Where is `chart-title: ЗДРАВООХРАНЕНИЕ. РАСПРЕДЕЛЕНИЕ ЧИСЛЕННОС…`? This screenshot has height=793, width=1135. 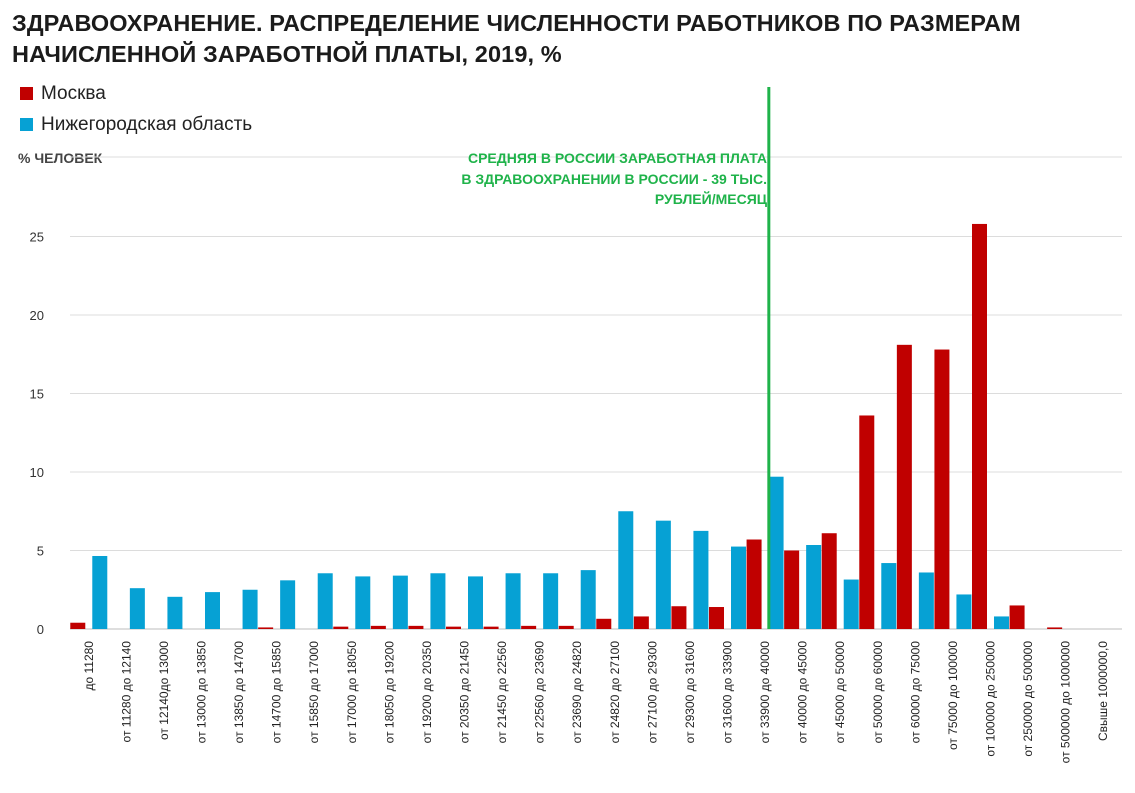 chart-title: ЗДРАВООХРАНЕНИЕ. РАСПРЕДЕЛЕНИЕ ЧИСЛЕННОС… is located at coordinates (516, 38).